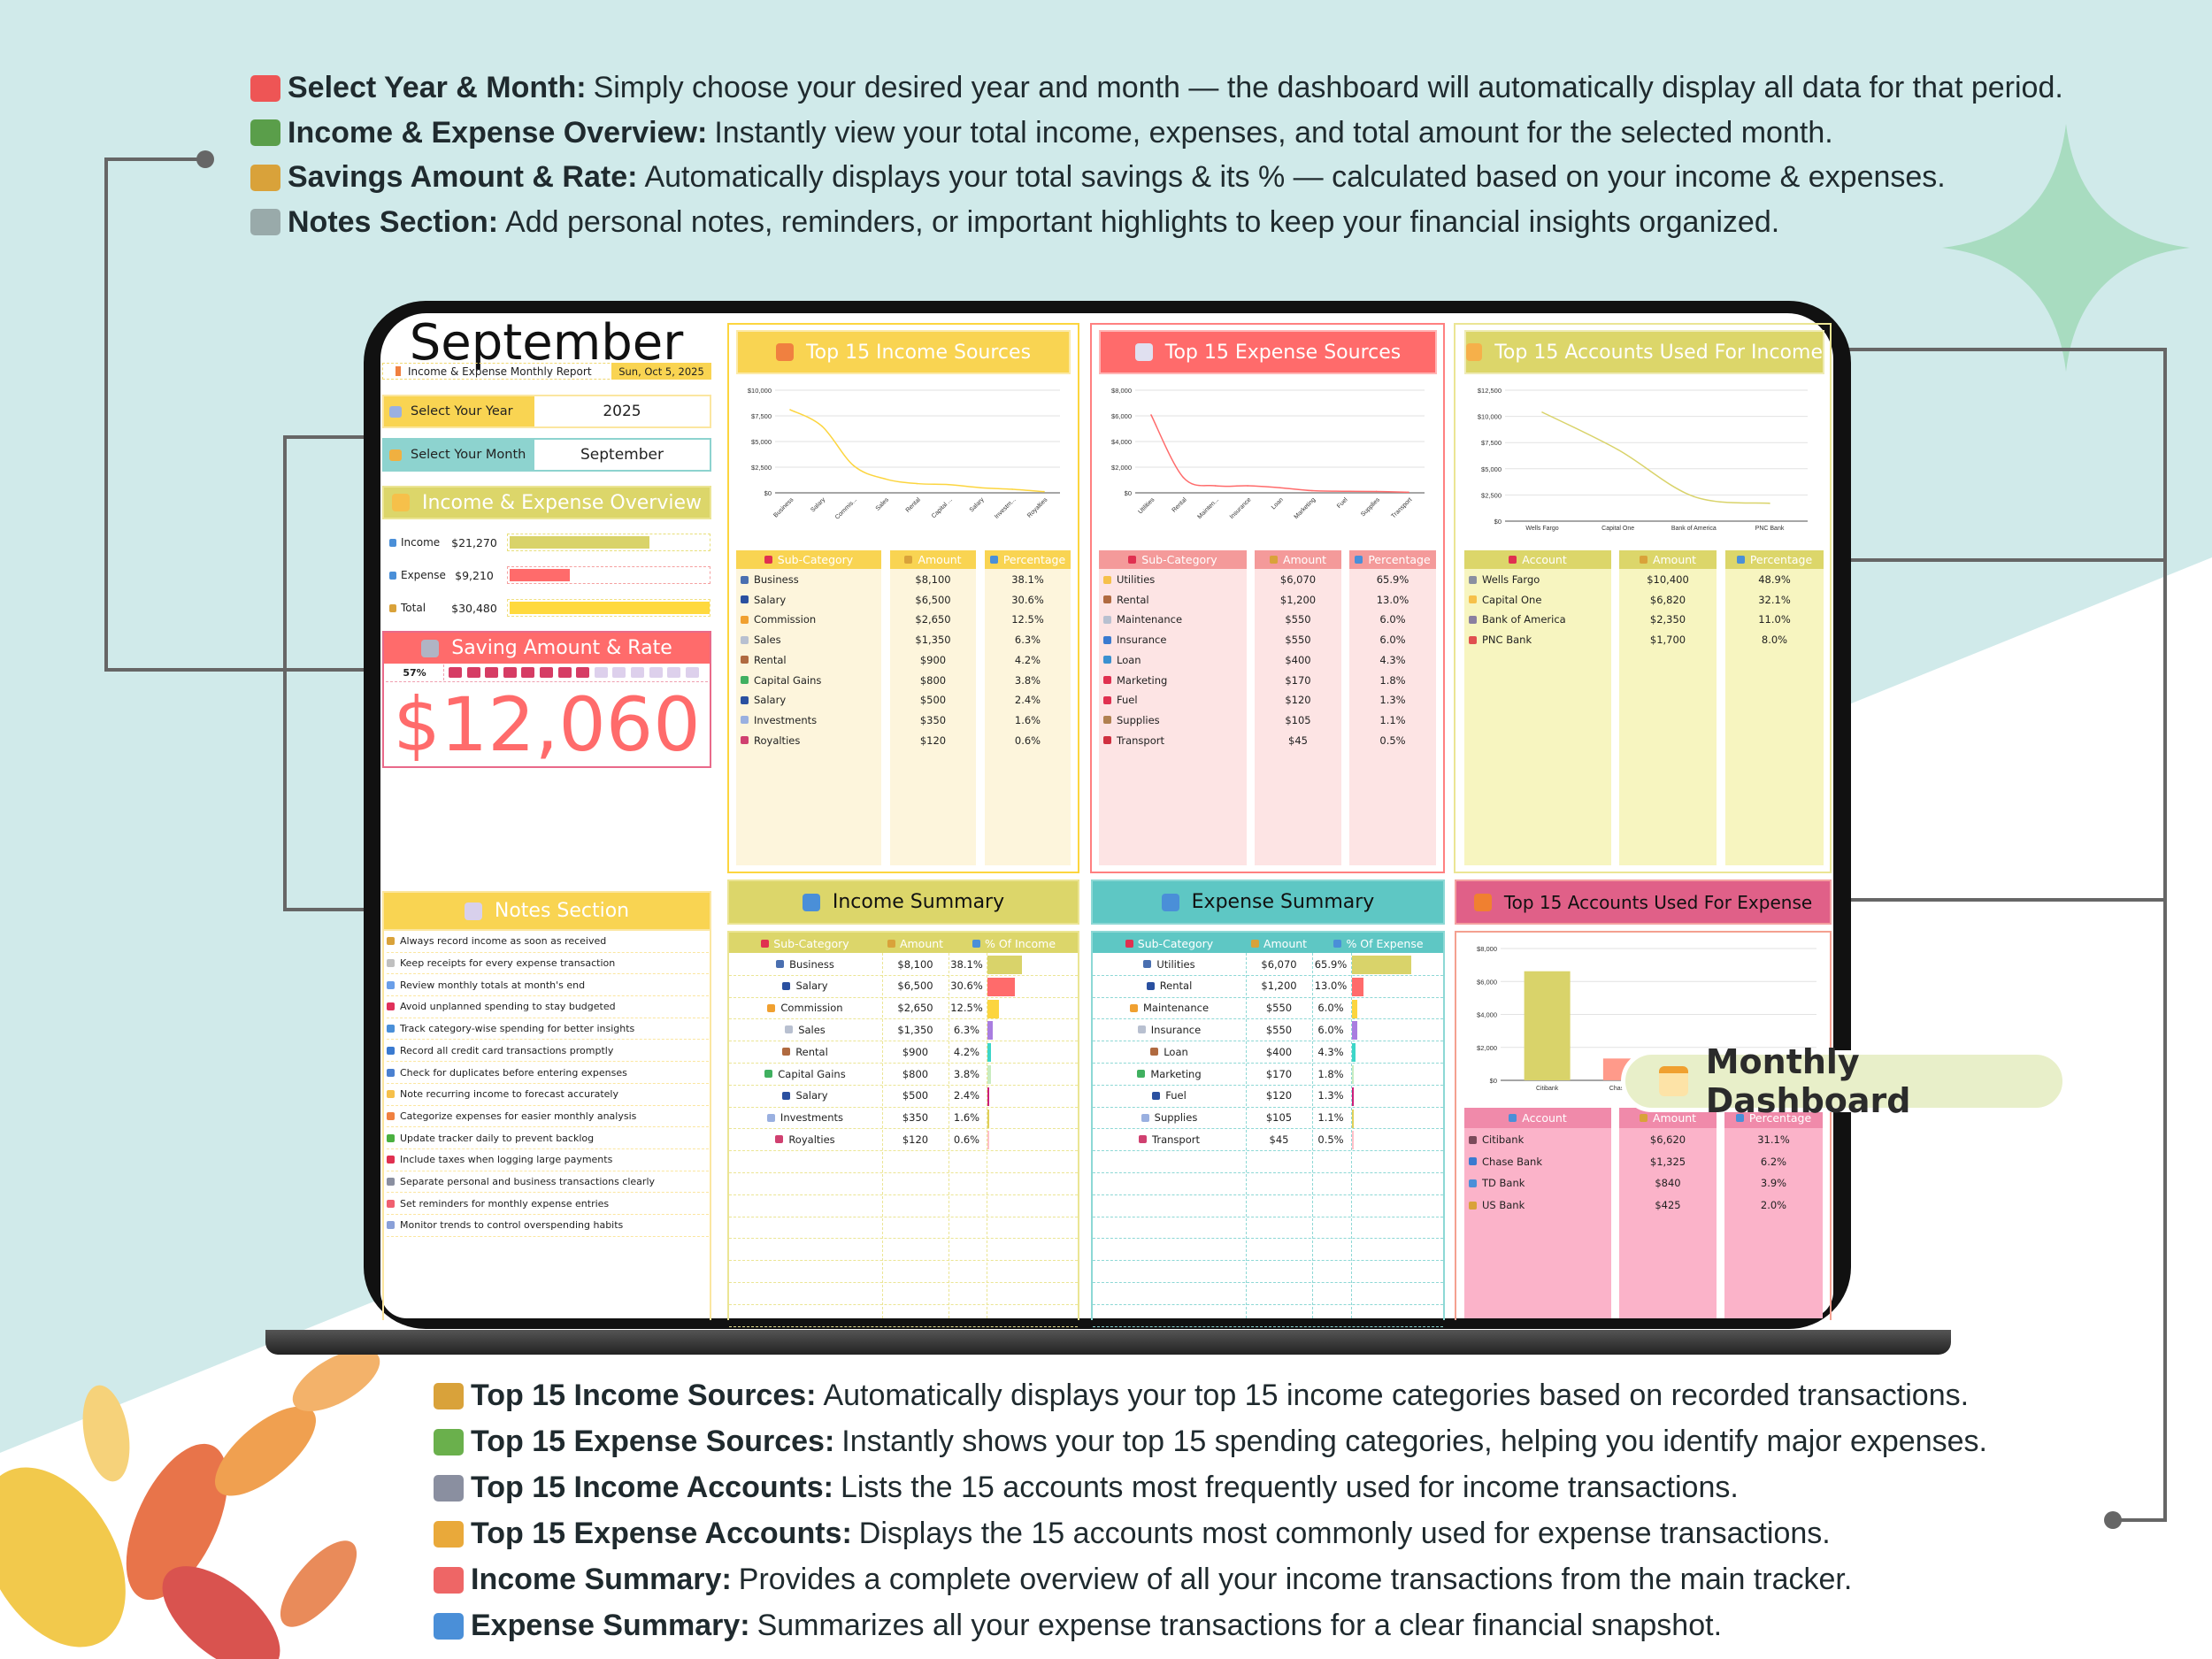 This screenshot has width=2212, height=1659. Describe the element at coordinates (462, 412) in the screenshot. I see `year-label: Select Your Year` at that location.